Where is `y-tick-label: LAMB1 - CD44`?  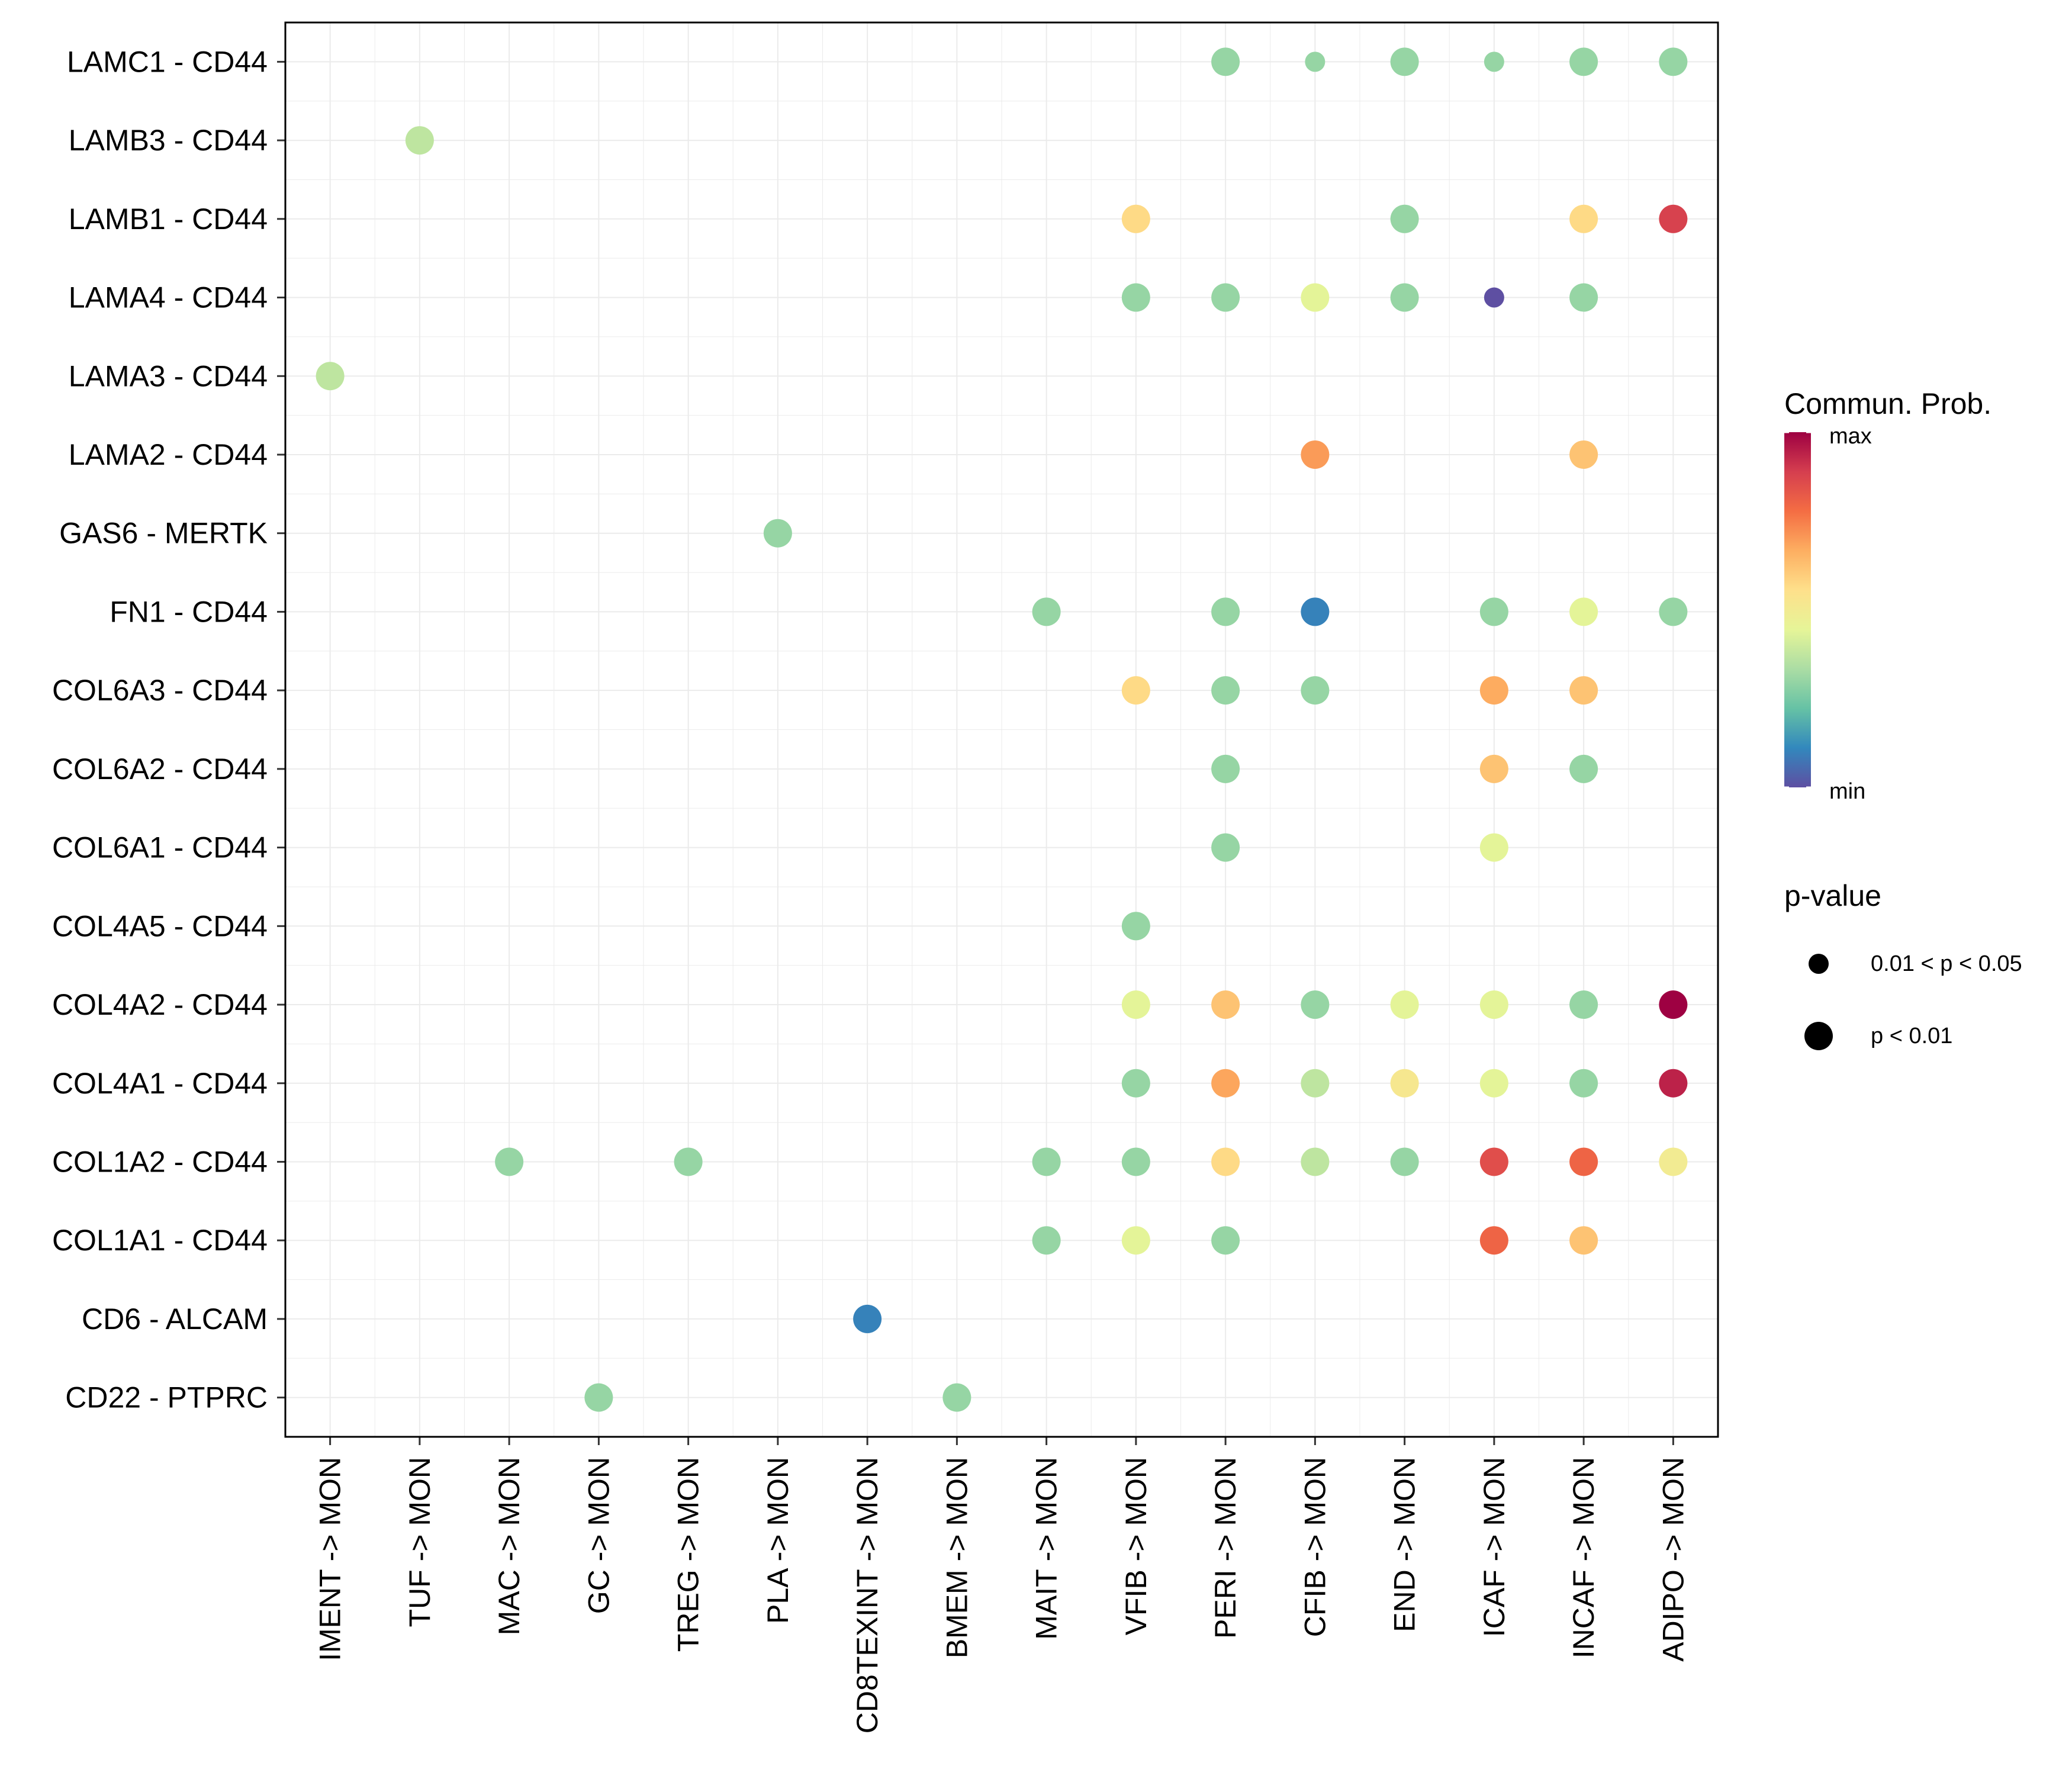
y-tick-label: LAMB1 - CD44 is located at coordinates (168, 219).